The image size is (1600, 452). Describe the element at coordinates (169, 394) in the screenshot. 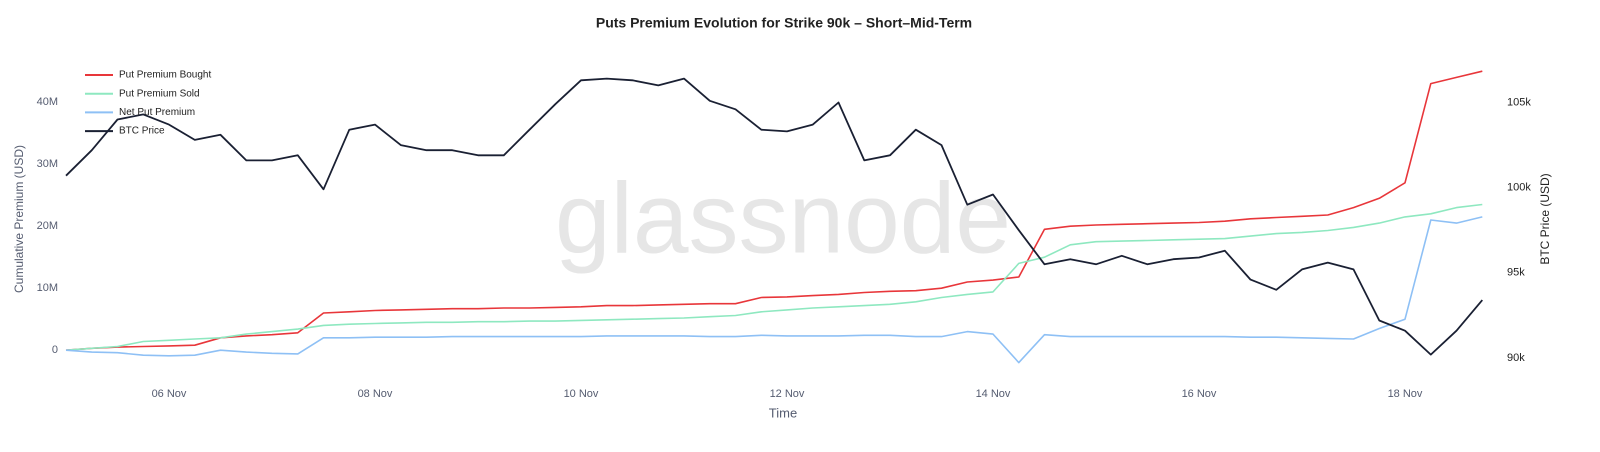

I see `x-tick-label: 06 Nov` at that location.